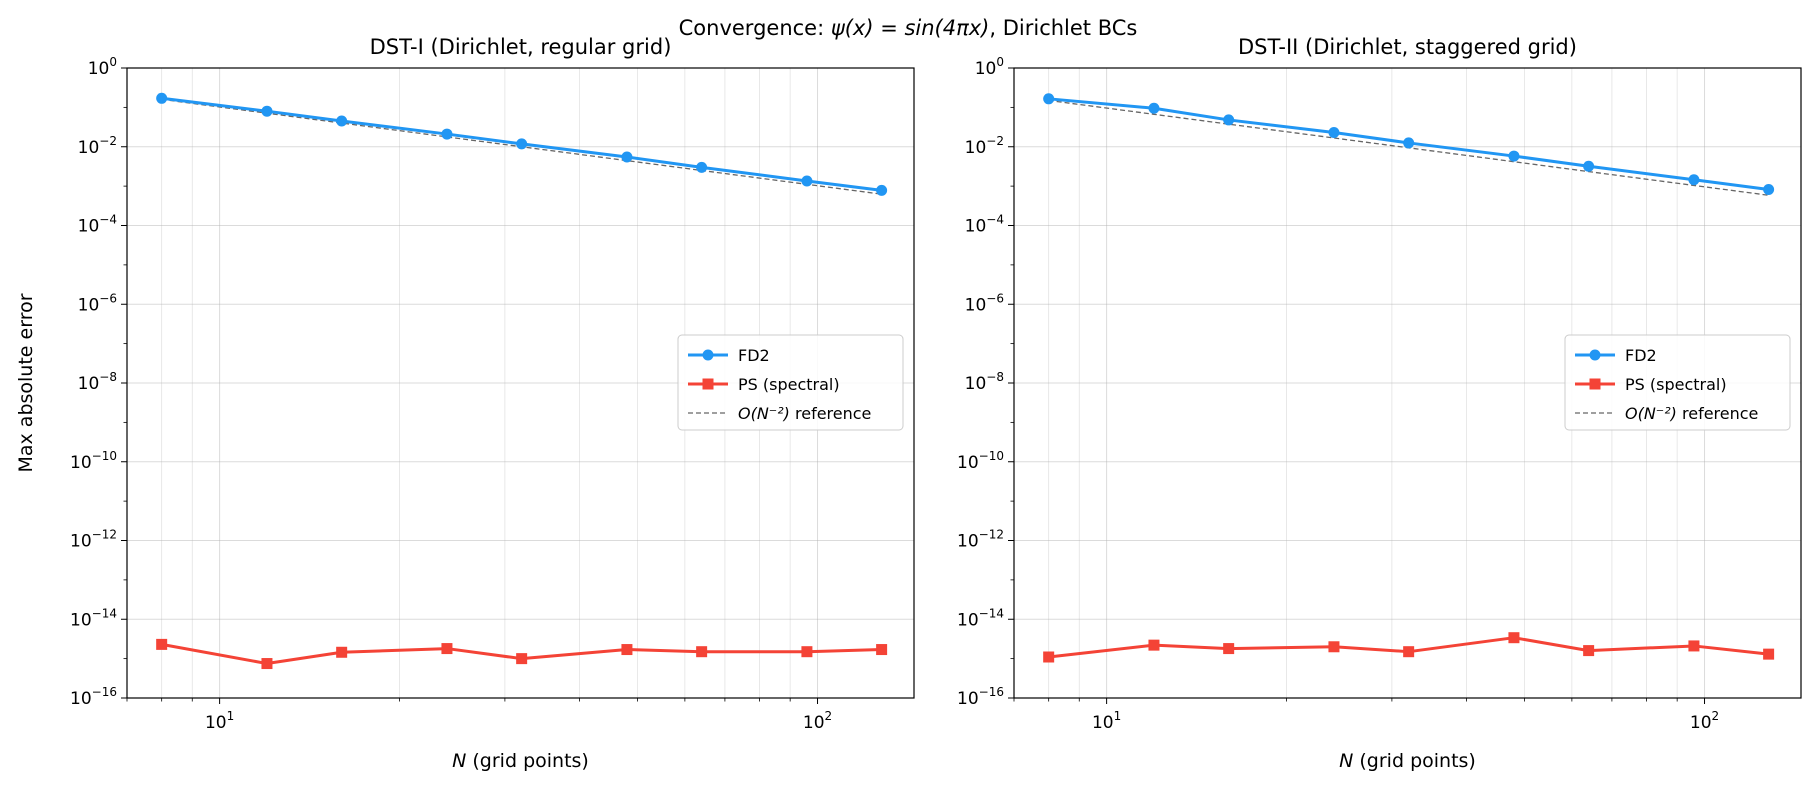 This screenshot has height=788, width=1817. I want to click on legend: FD2 PS (spectral) O(N⁻²) reference, so click(1677, 382).